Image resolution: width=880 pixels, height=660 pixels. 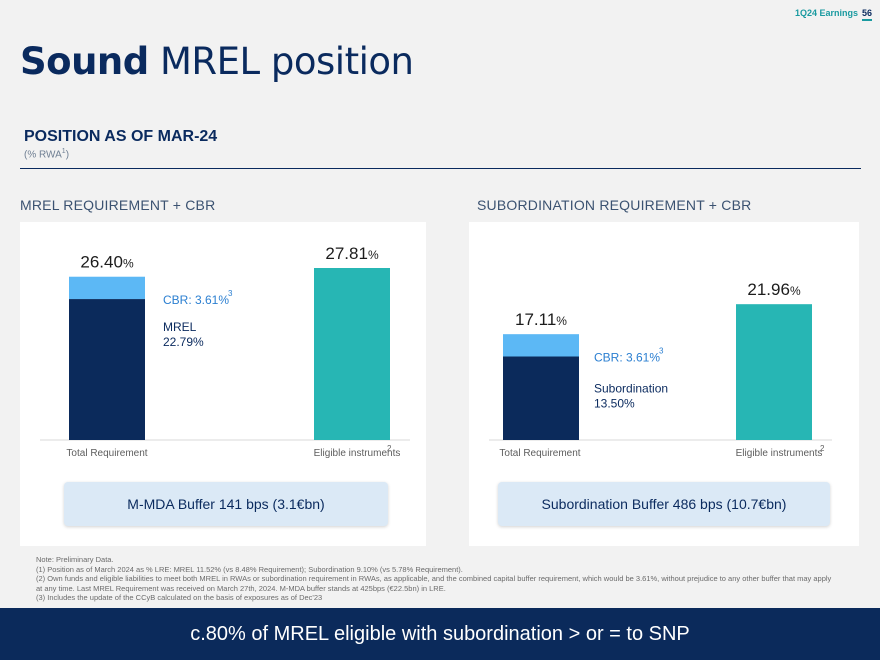 I want to click on section-subtitle-footnote: 1, so click(x=63, y=151).